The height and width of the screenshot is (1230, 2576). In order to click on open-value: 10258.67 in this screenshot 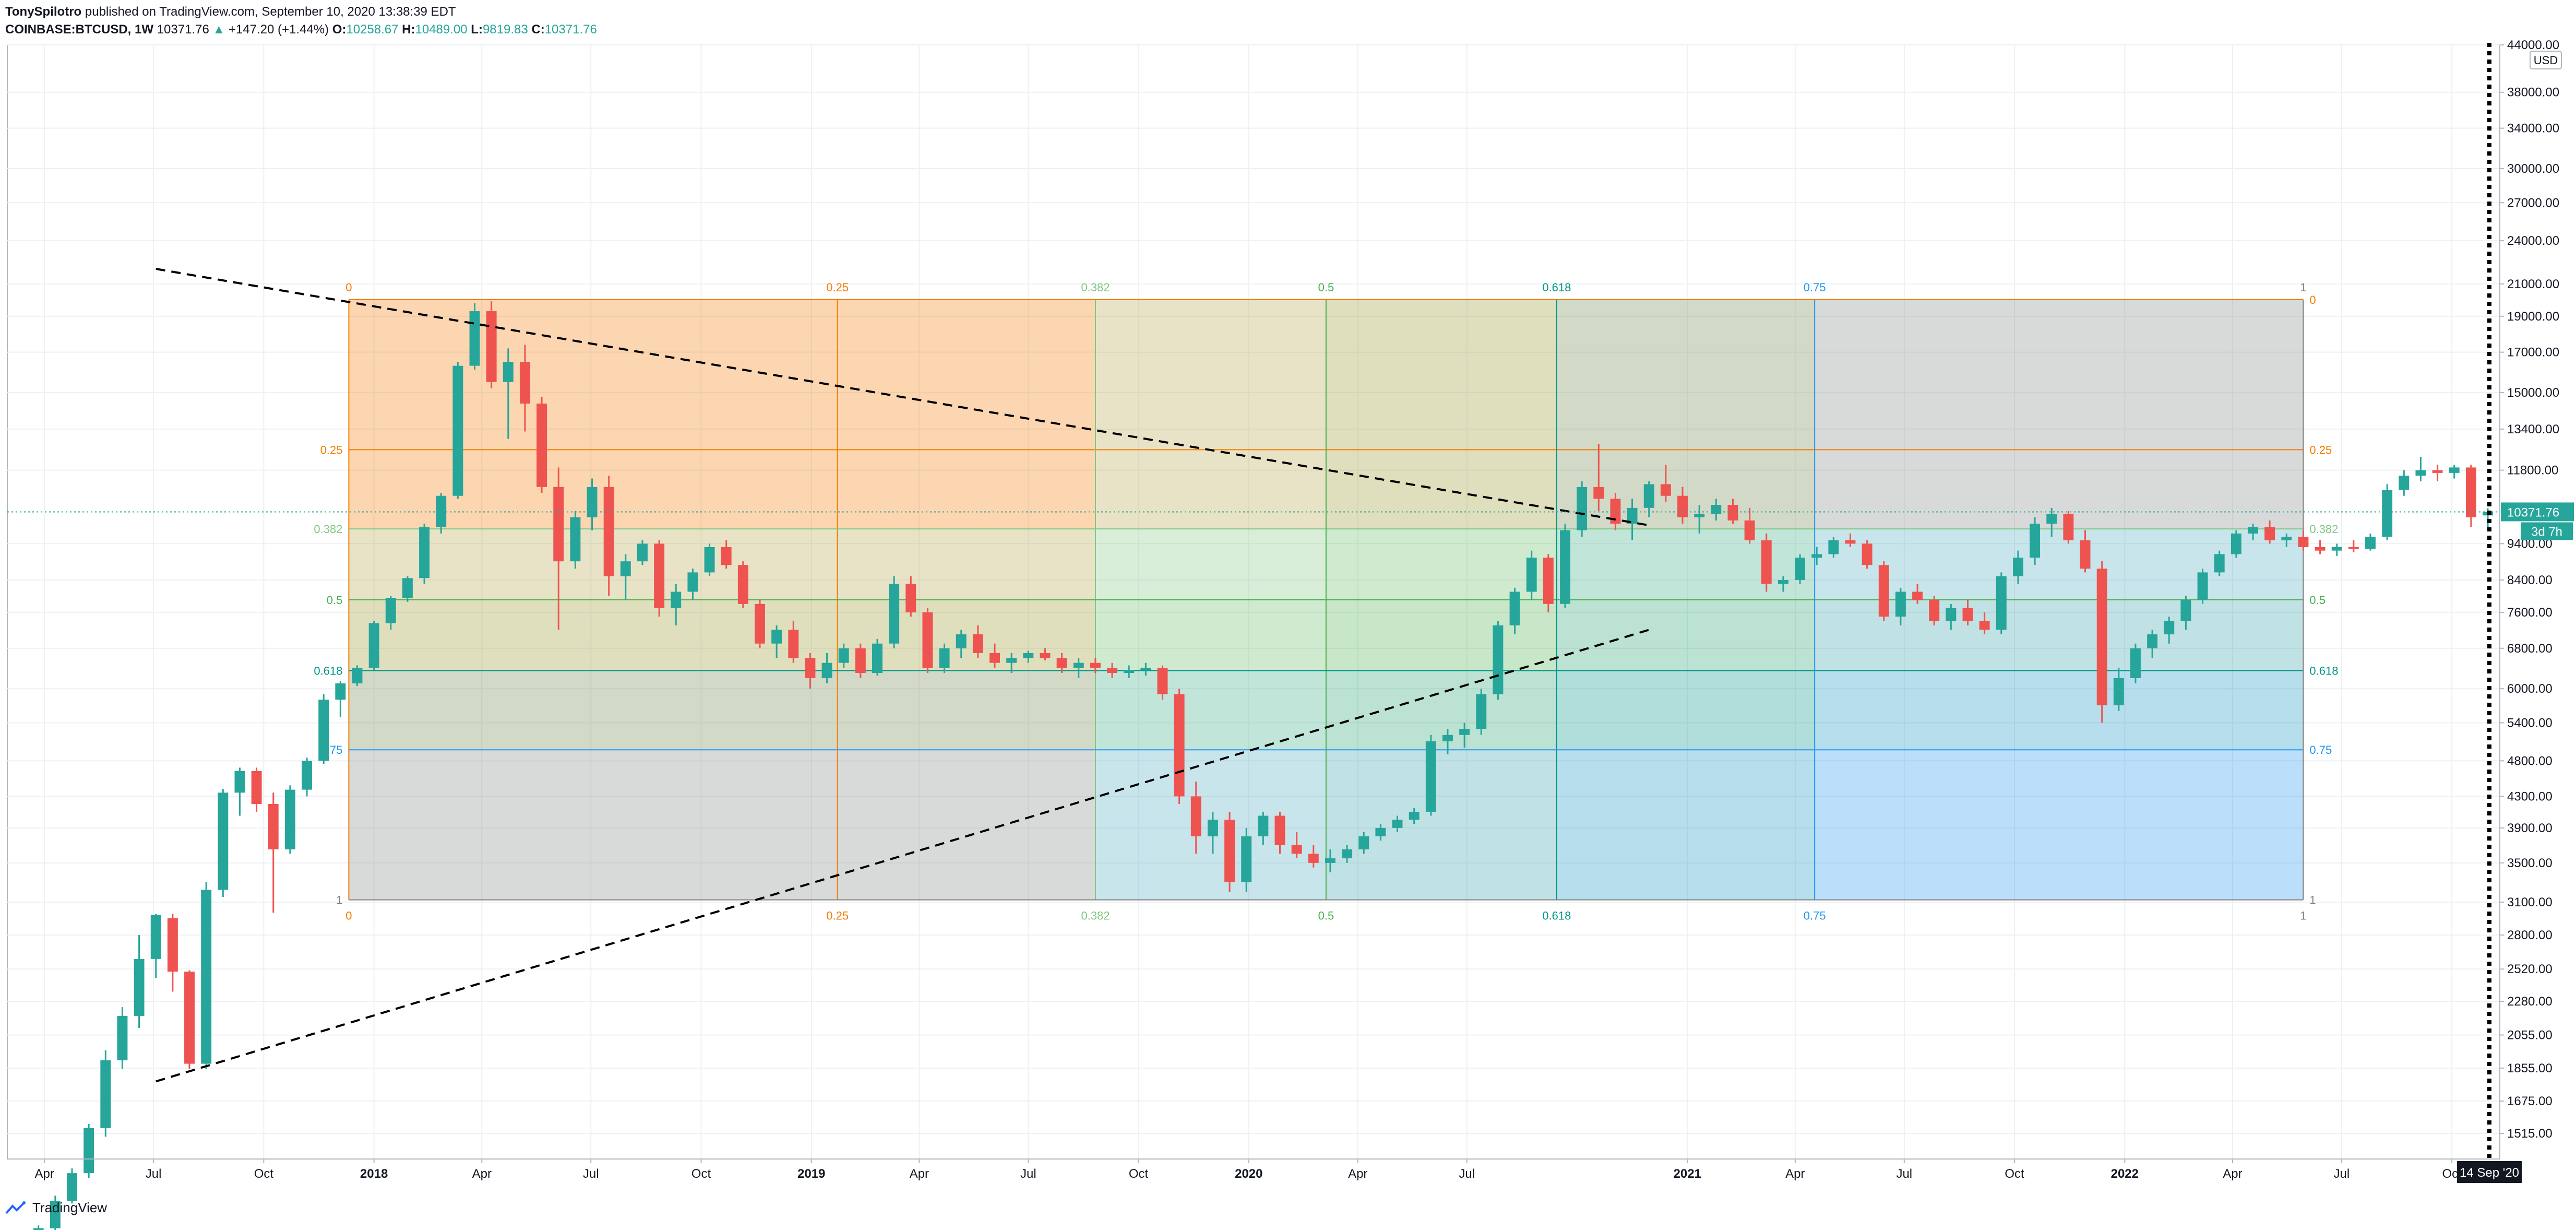, I will do `click(372, 29)`.